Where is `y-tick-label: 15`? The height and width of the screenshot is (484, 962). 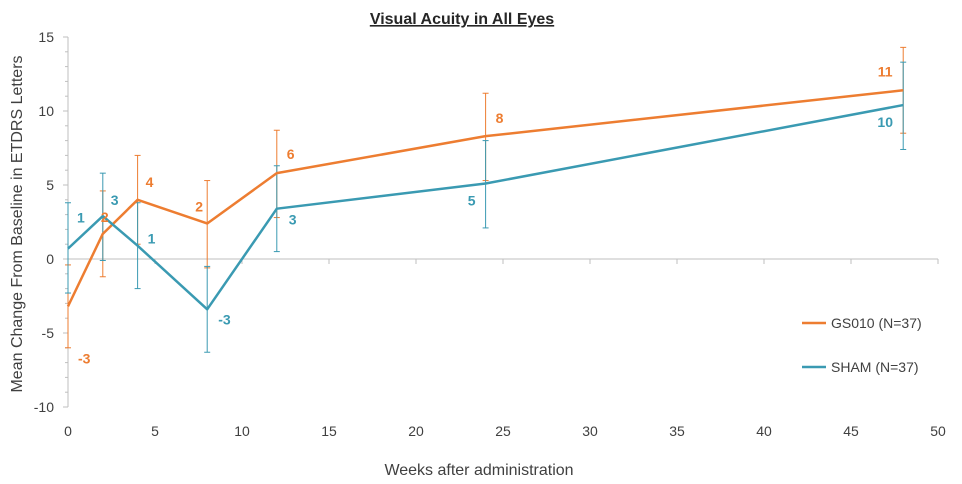
y-tick-label: 15 is located at coordinates (46, 37).